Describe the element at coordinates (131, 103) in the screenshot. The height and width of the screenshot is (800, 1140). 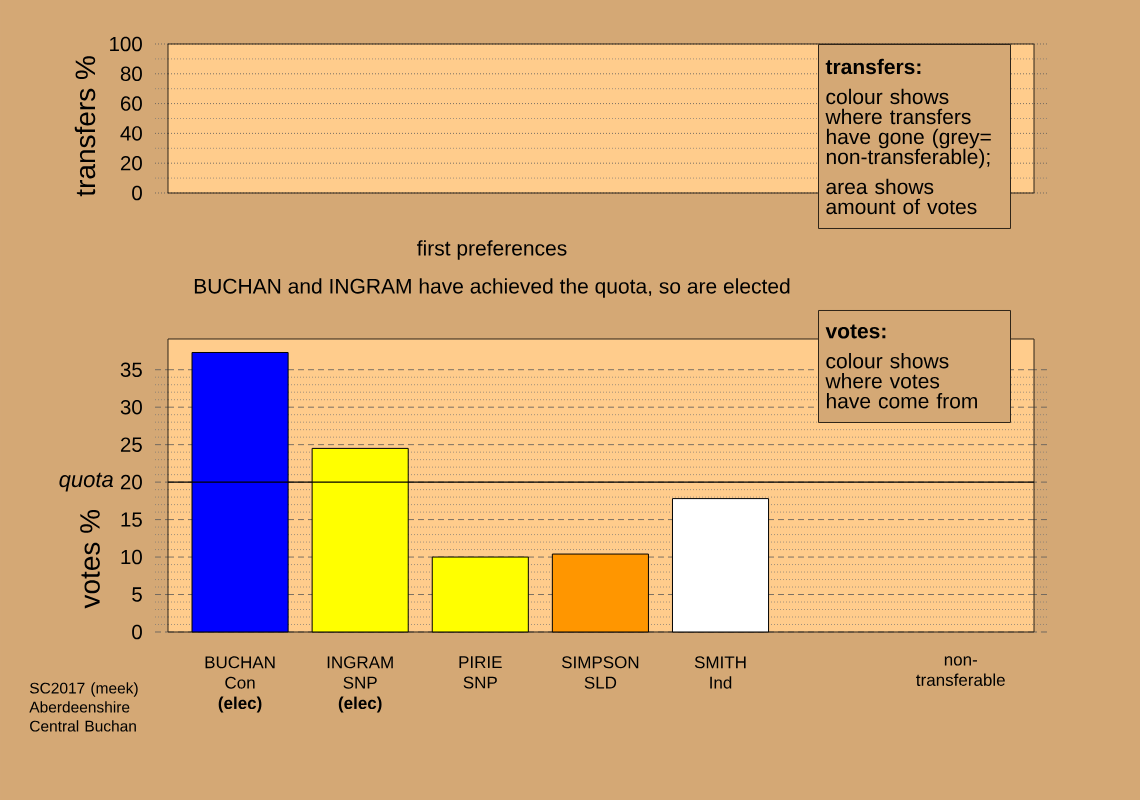
I see `y-tick-label: 60` at that location.